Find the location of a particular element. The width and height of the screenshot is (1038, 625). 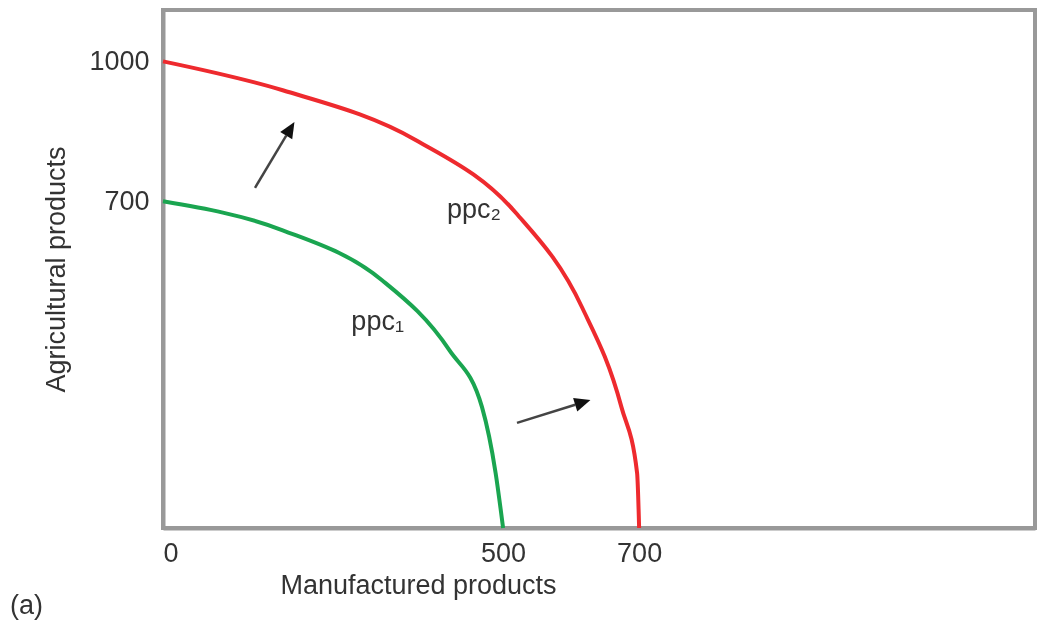

series-label: ppc₂ is located at coordinates (474, 209).